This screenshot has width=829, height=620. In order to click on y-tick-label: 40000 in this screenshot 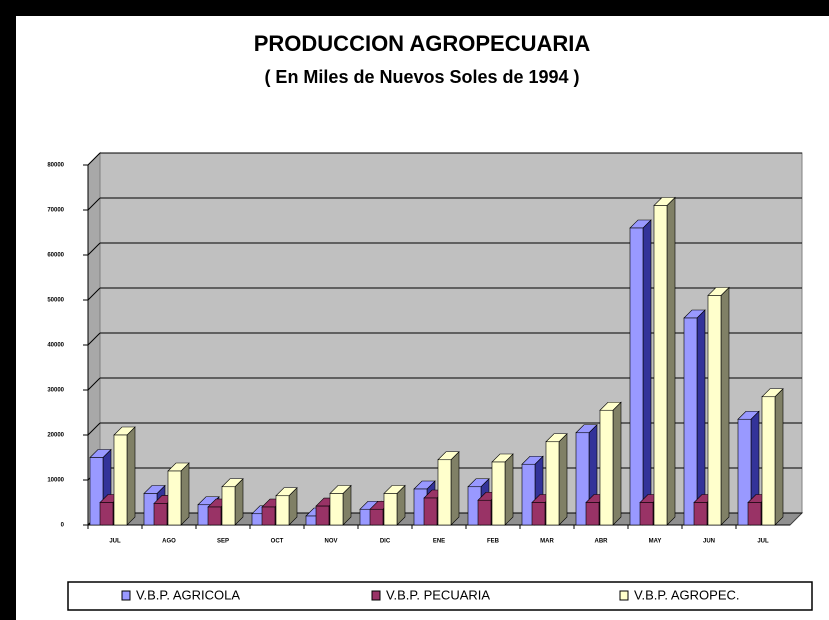, I will do `click(55, 346)`.